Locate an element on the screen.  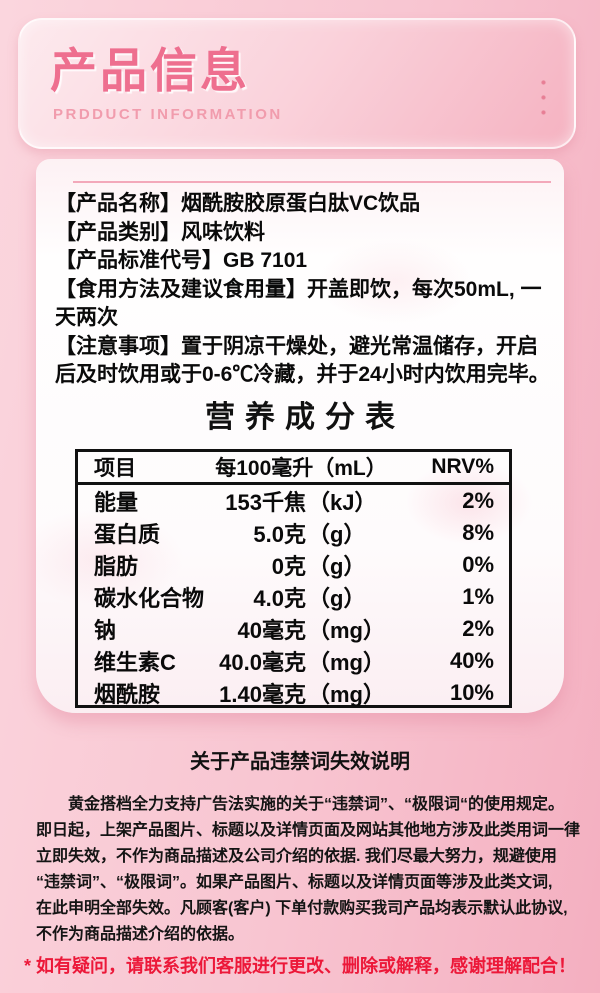
table-row: 钠 40毫克 （mg） 2% is located at coordinates (293, 629).